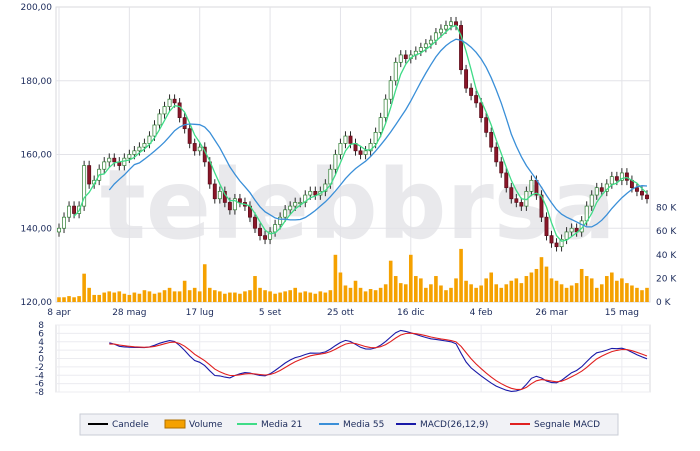 This screenshot has height=451, width=700. I want to click on macd-tick-label: 0, so click(41, 360).